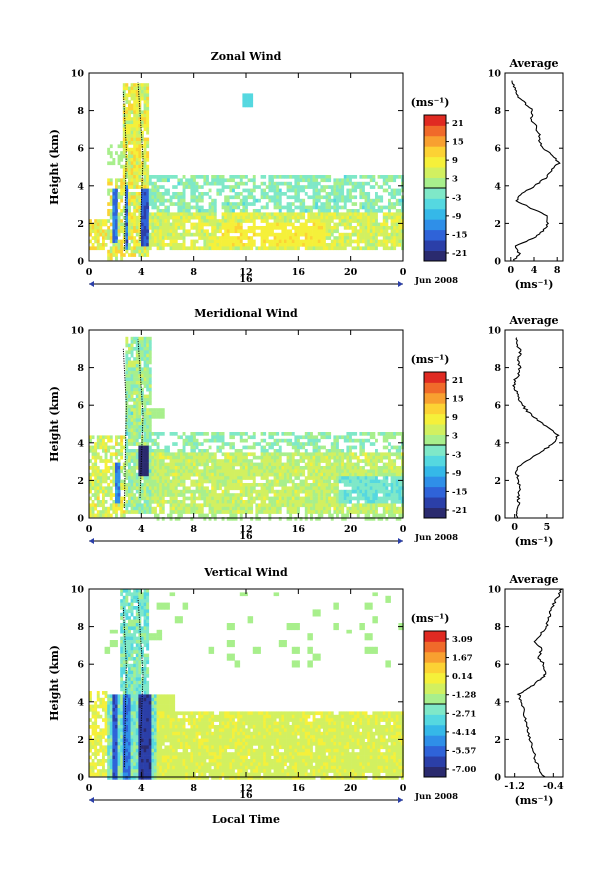  I want to click on y-tick-label: 10, so click(78, 74).